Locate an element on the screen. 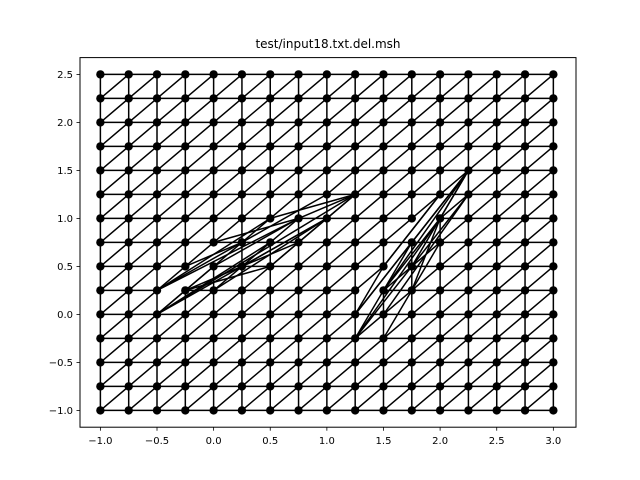  y-axis: −1.0 −0.5 0.0 0.5 1.0 1.5 2.0 2.5 is located at coordinates (64, 243).